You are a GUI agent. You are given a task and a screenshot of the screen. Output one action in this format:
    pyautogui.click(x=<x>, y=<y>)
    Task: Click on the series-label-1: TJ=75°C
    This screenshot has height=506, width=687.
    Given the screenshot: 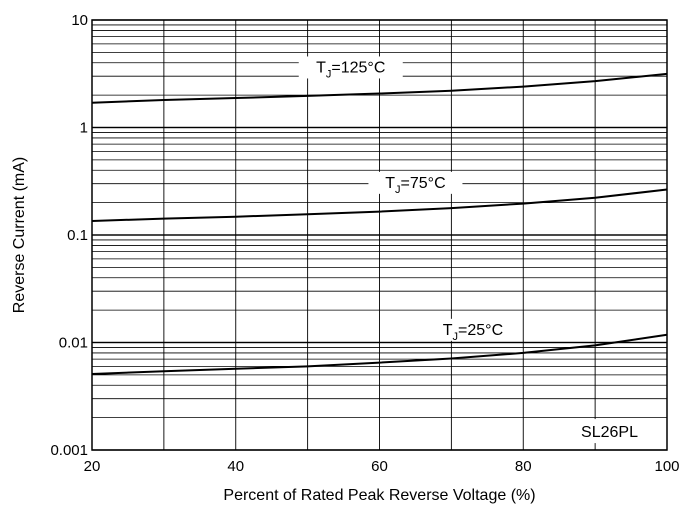 What is the action you would take?
    pyautogui.click(x=415, y=185)
    